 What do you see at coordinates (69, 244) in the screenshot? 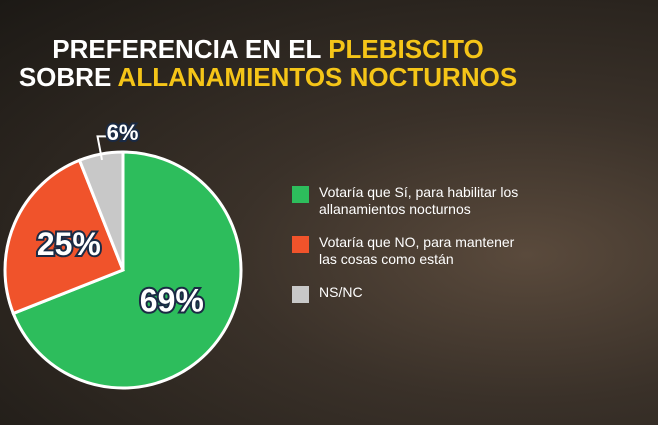
I see `data-label: 25%` at bounding box center [69, 244].